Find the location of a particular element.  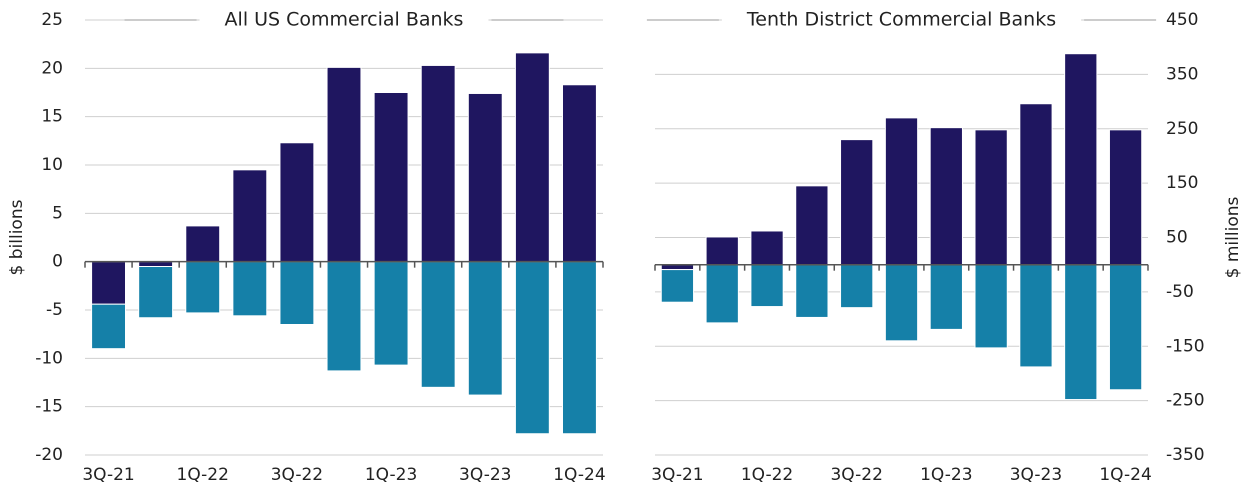

y-tick-label: -10 is located at coordinates (49, 358).